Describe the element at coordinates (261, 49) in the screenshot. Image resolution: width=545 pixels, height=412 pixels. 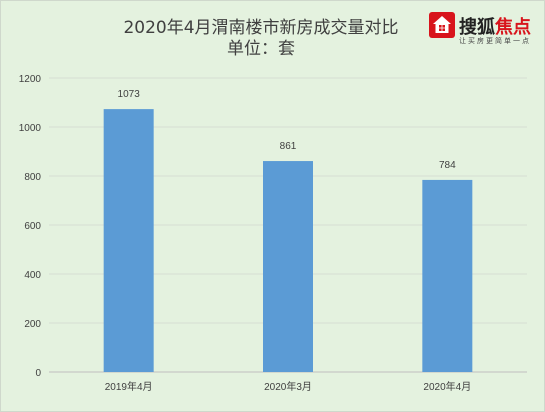
I see `chart-subtitle: 单位：套` at that location.